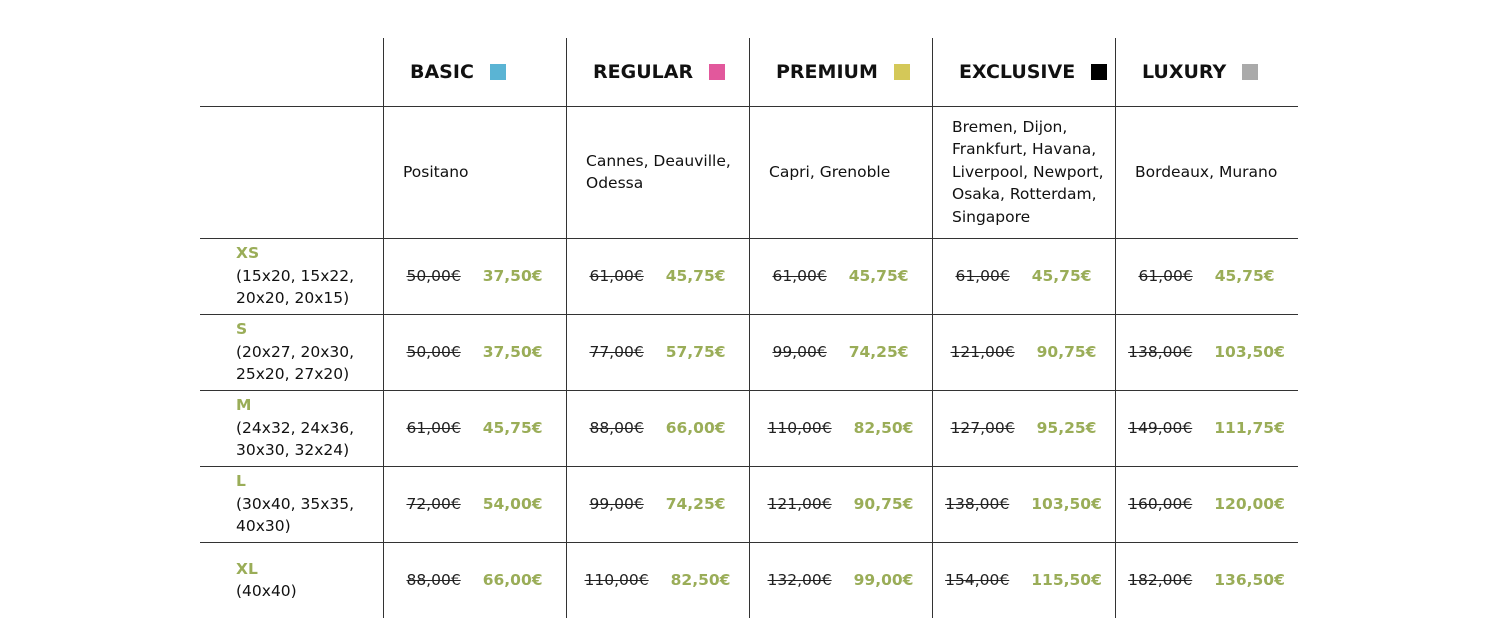  What do you see at coordinates (244, 405) in the screenshot?
I see `size-label: M` at bounding box center [244, 405].